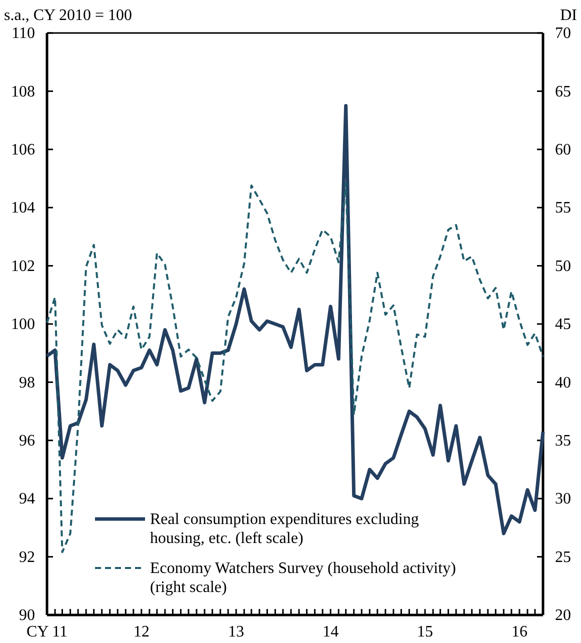 The height and width of the screenshot is (643, 581). I want to click on y-tick-label: 92, so click(27, 557).